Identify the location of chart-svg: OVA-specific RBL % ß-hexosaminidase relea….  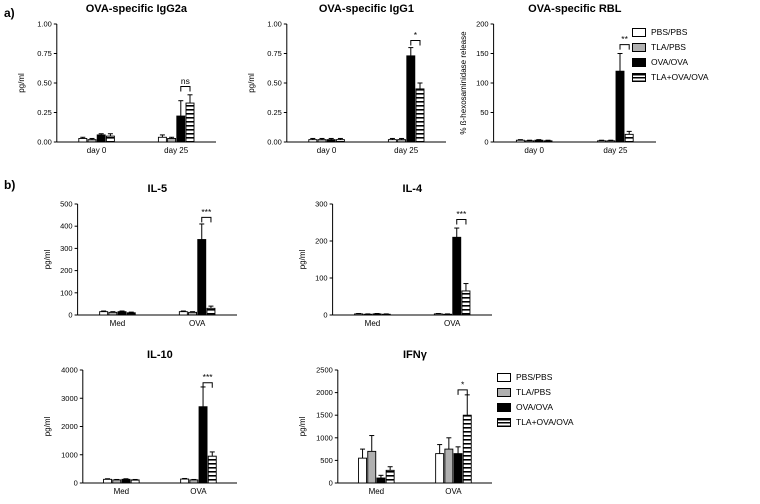
(557, 79).